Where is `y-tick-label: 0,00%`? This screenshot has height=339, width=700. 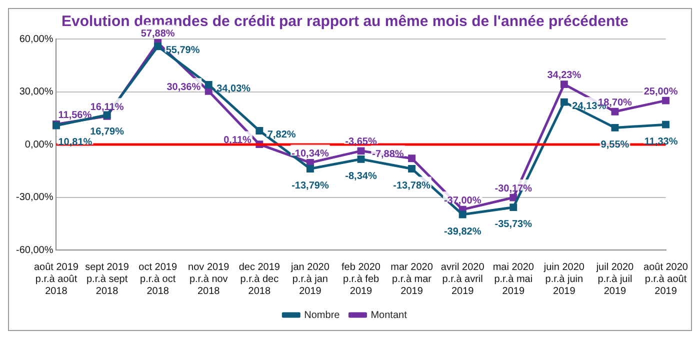 y-tick-label: 0,00% is located at coordinates (39, 144).